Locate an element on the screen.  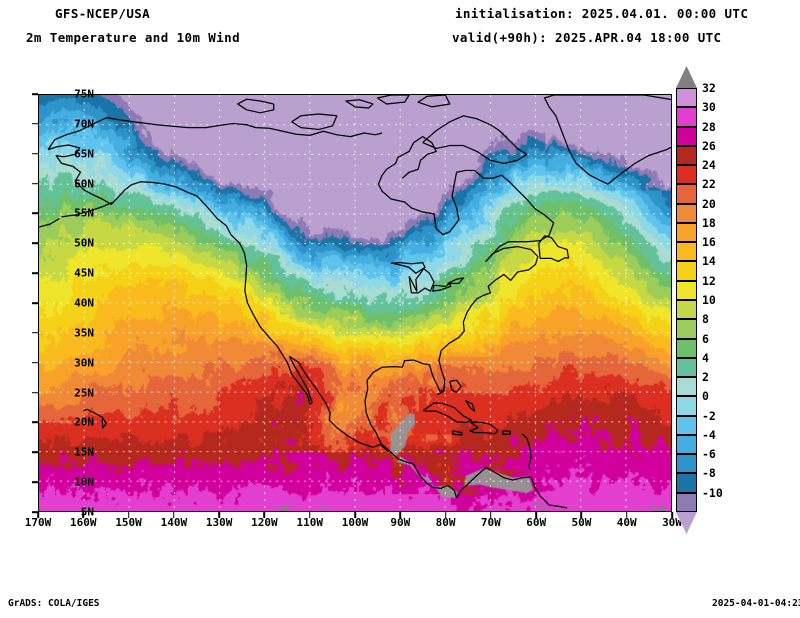
longitude-tick-label: 40W is located at coordinates (626, 522).